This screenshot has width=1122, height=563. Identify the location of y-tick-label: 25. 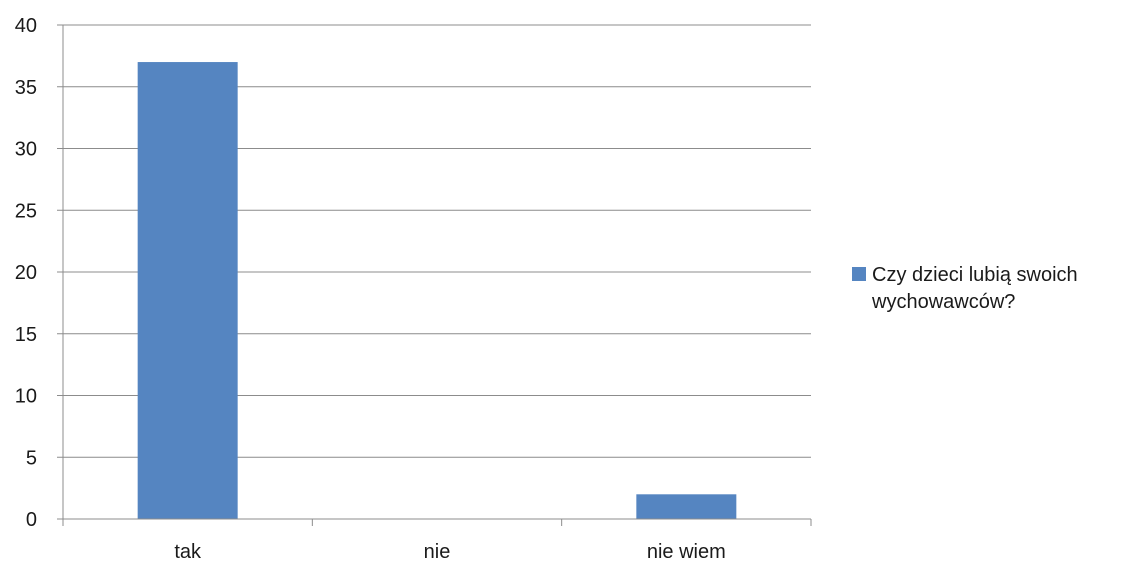
(26, 211).